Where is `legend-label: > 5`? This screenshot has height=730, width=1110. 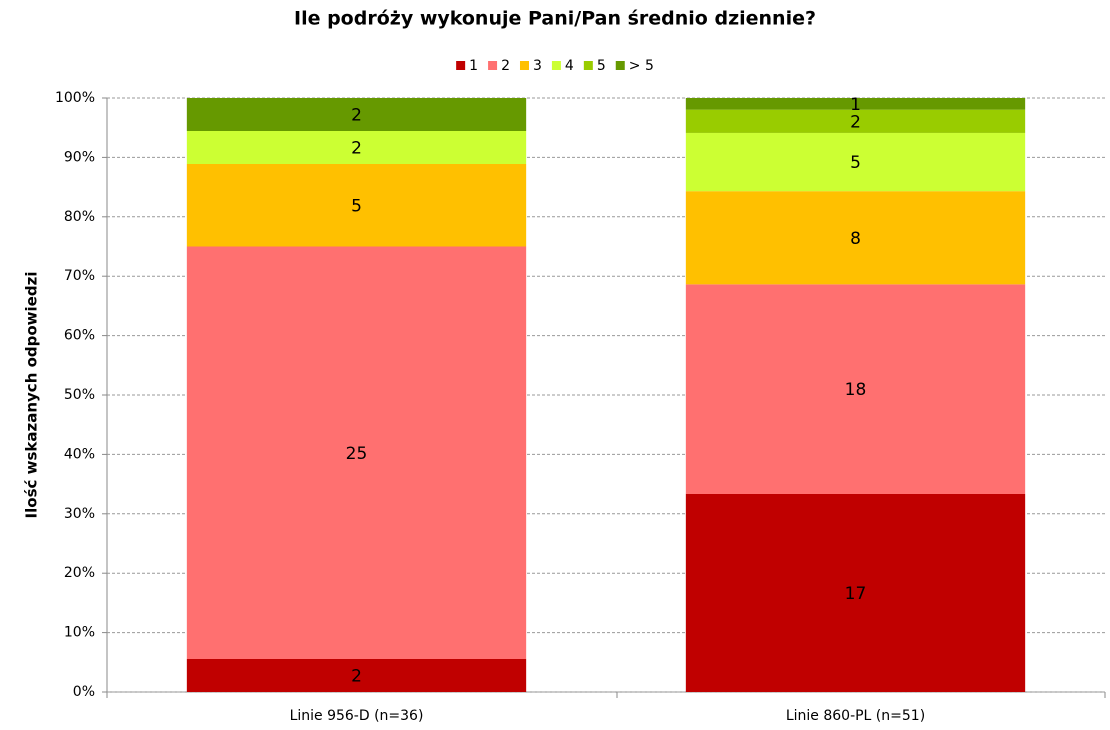 legend-label: > 5 is located at coordinates (641, 66).